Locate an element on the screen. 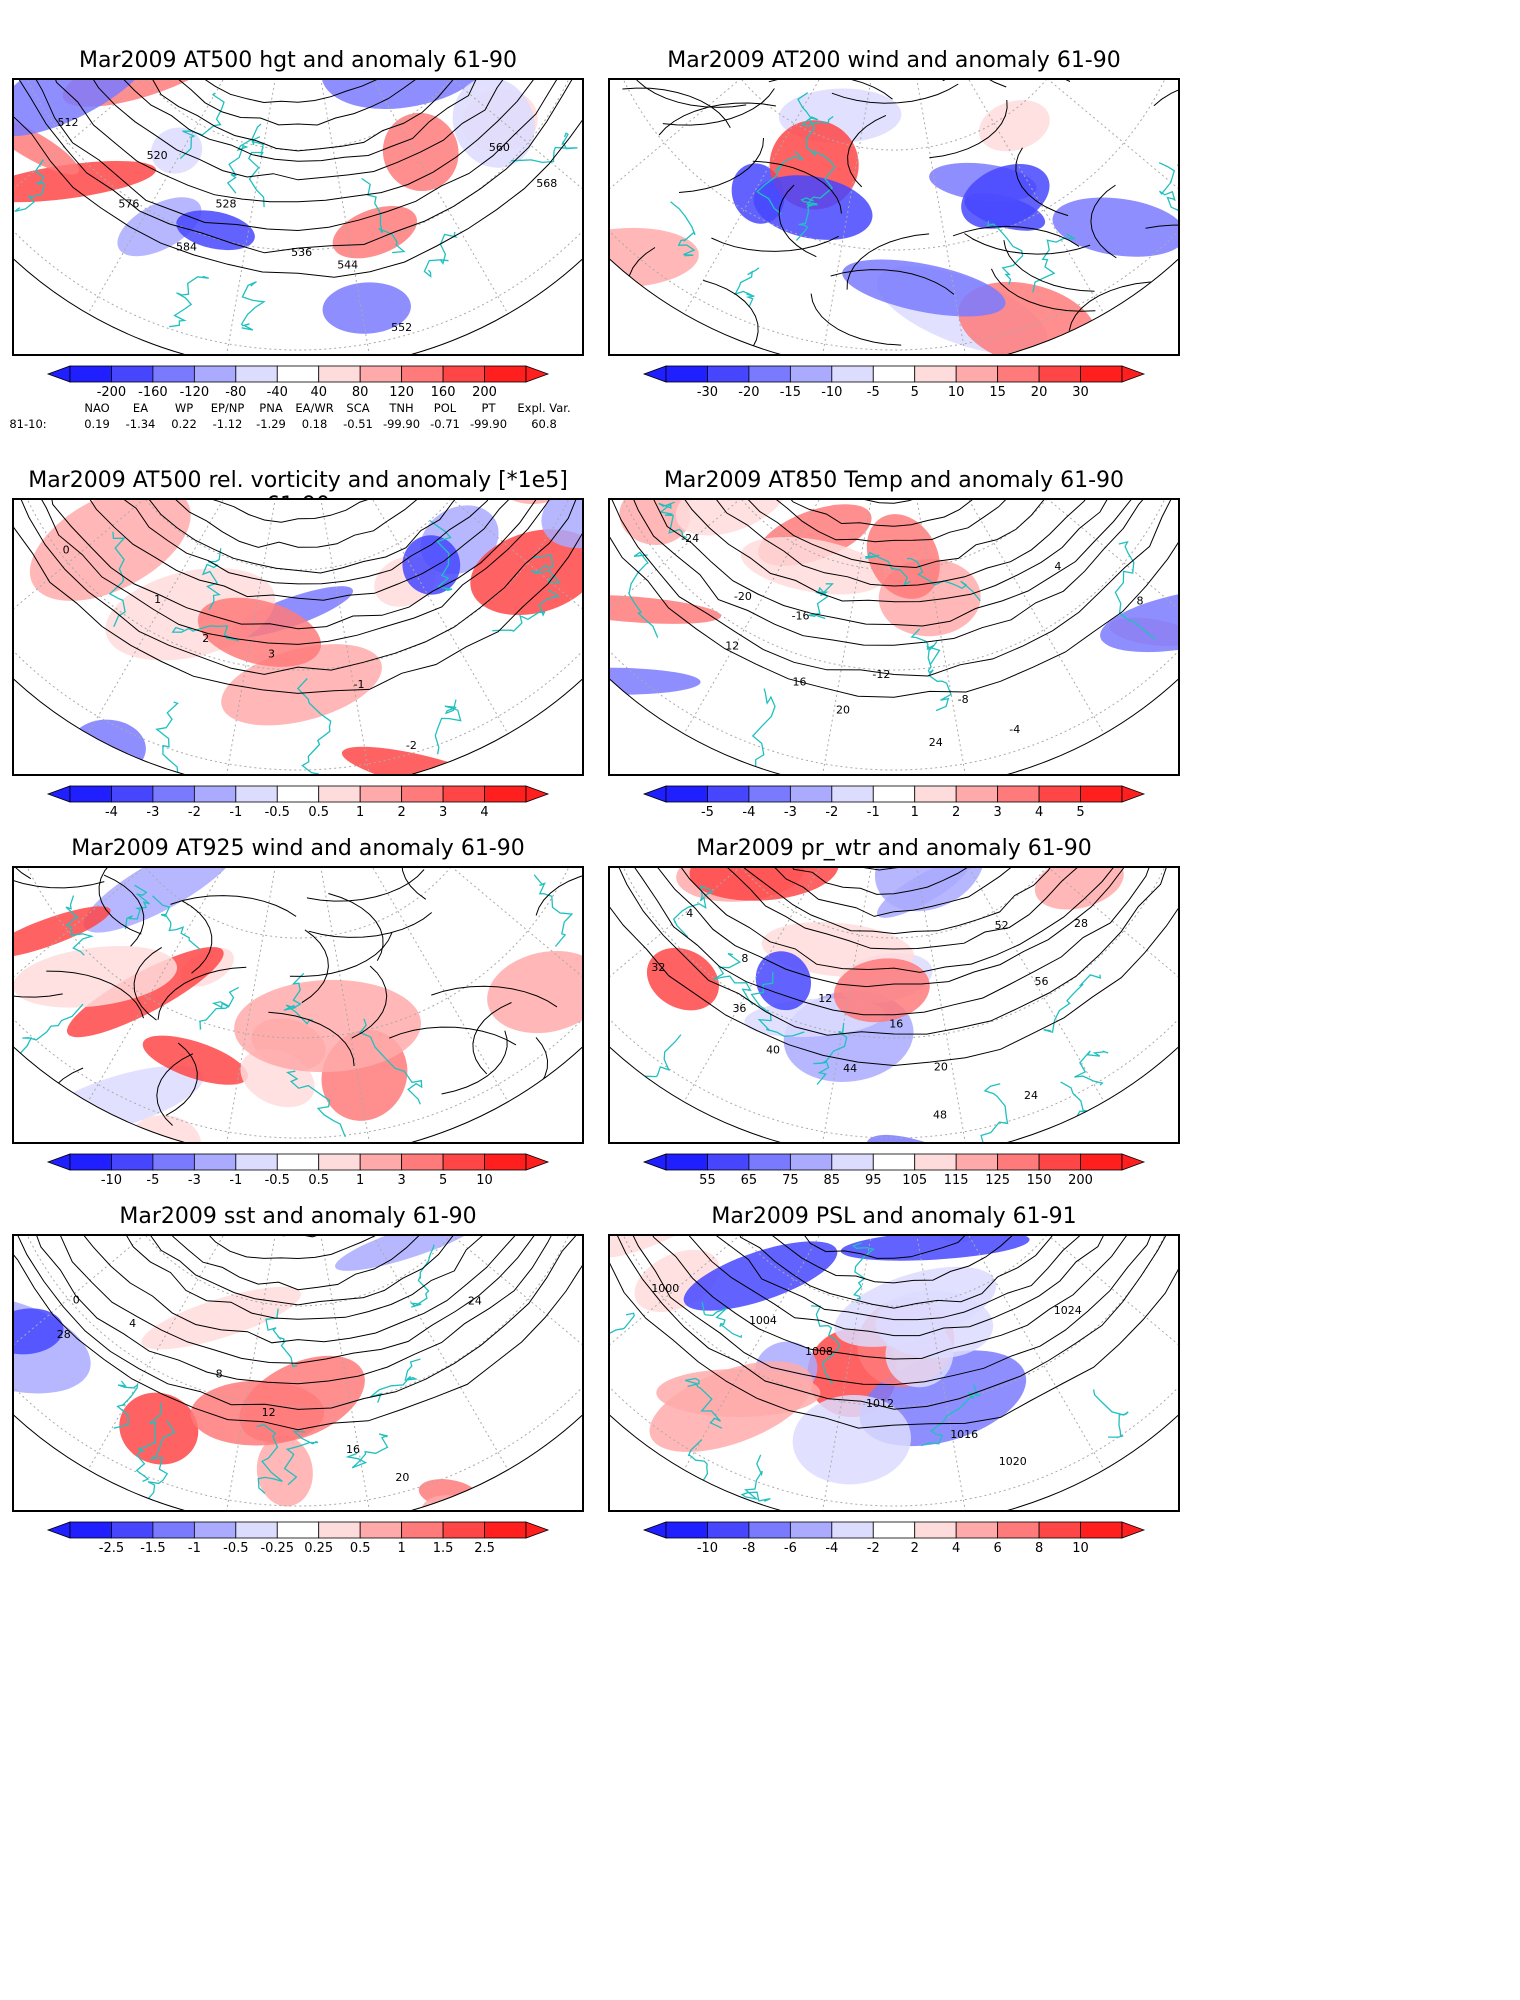 The width and height of the screenshot is (1520, 2000). map-frame: 512 520 528 536 544 552 560 568 576 584 is located at coordinates (298, 217).